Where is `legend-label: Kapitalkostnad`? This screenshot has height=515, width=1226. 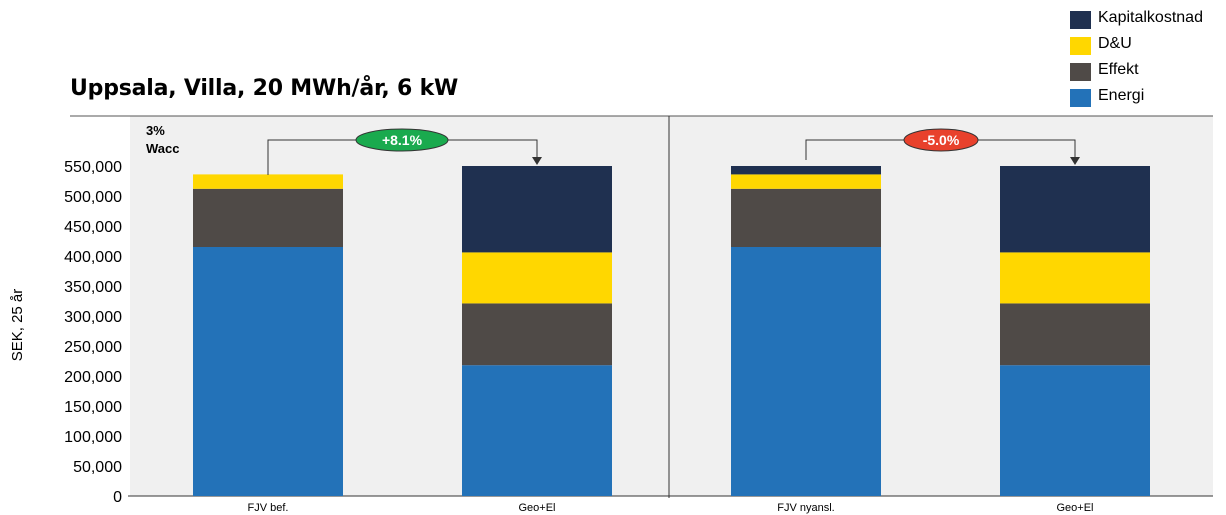 legend-label: Kapitalkostnad is located at coordinates (1150, 17).